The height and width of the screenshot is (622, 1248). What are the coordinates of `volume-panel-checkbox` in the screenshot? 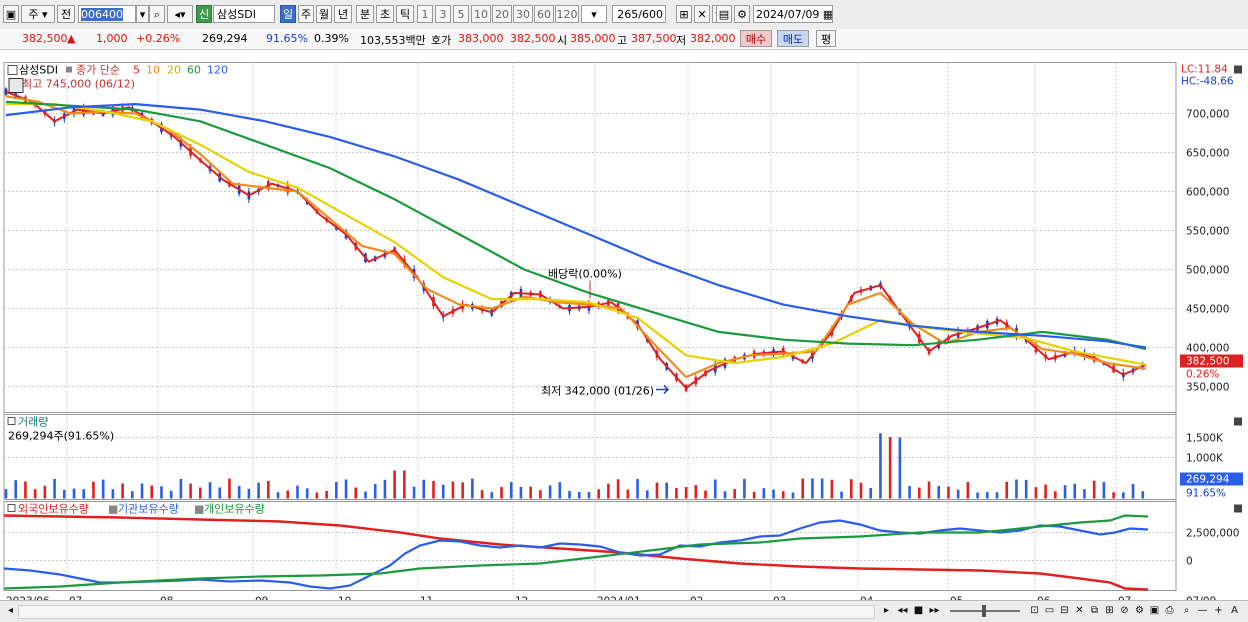 It's located at (11, 421).